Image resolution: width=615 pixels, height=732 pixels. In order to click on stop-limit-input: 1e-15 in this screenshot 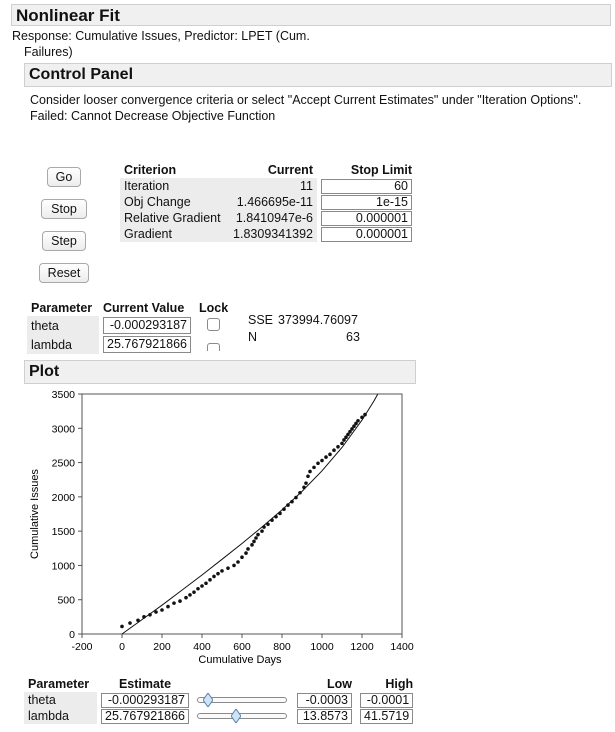, I will do `click(366, 202)`.